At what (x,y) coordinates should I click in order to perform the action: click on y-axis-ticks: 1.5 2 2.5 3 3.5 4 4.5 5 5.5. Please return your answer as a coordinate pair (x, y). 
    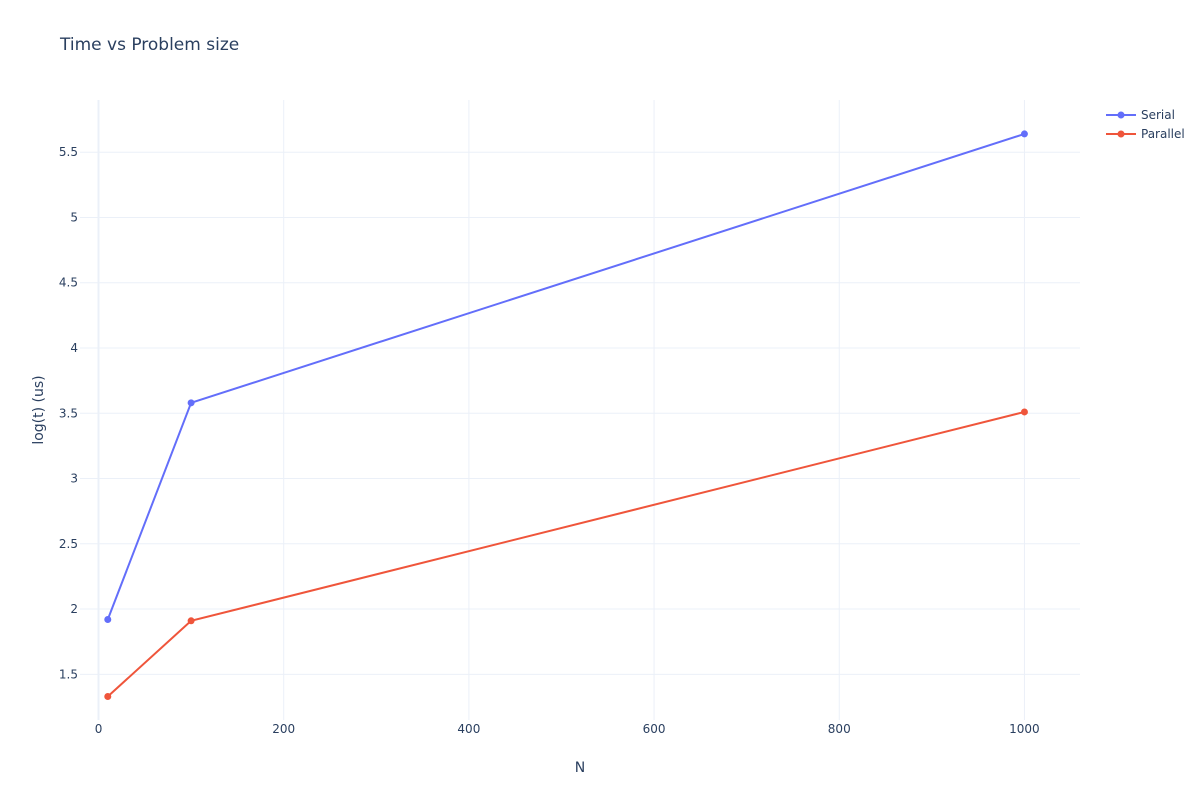
    Looking at the image, I should click on (68, 413).